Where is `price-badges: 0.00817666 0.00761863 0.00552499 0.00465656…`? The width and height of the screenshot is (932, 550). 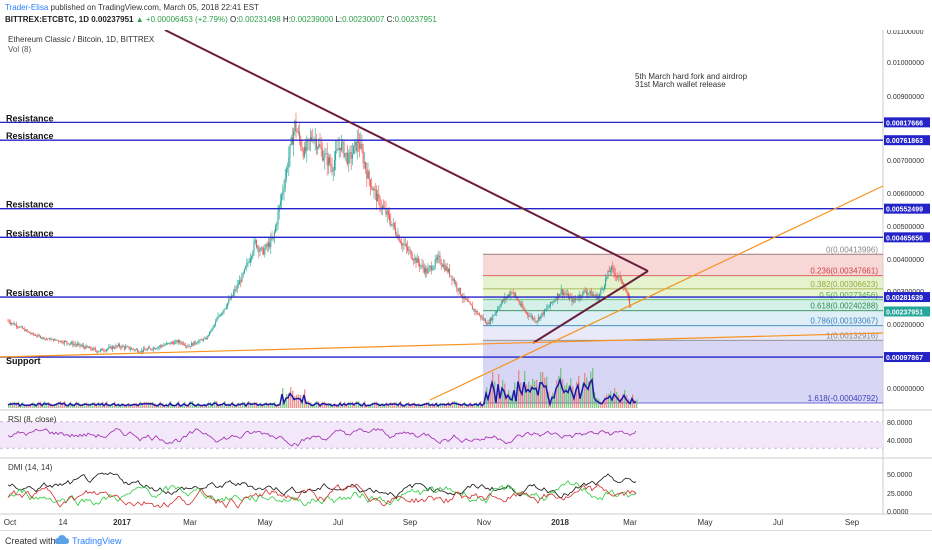
price-badges: 0.00817666 0.00761863 0.00552499 0.00465656… is located at coordinates (907, 240).